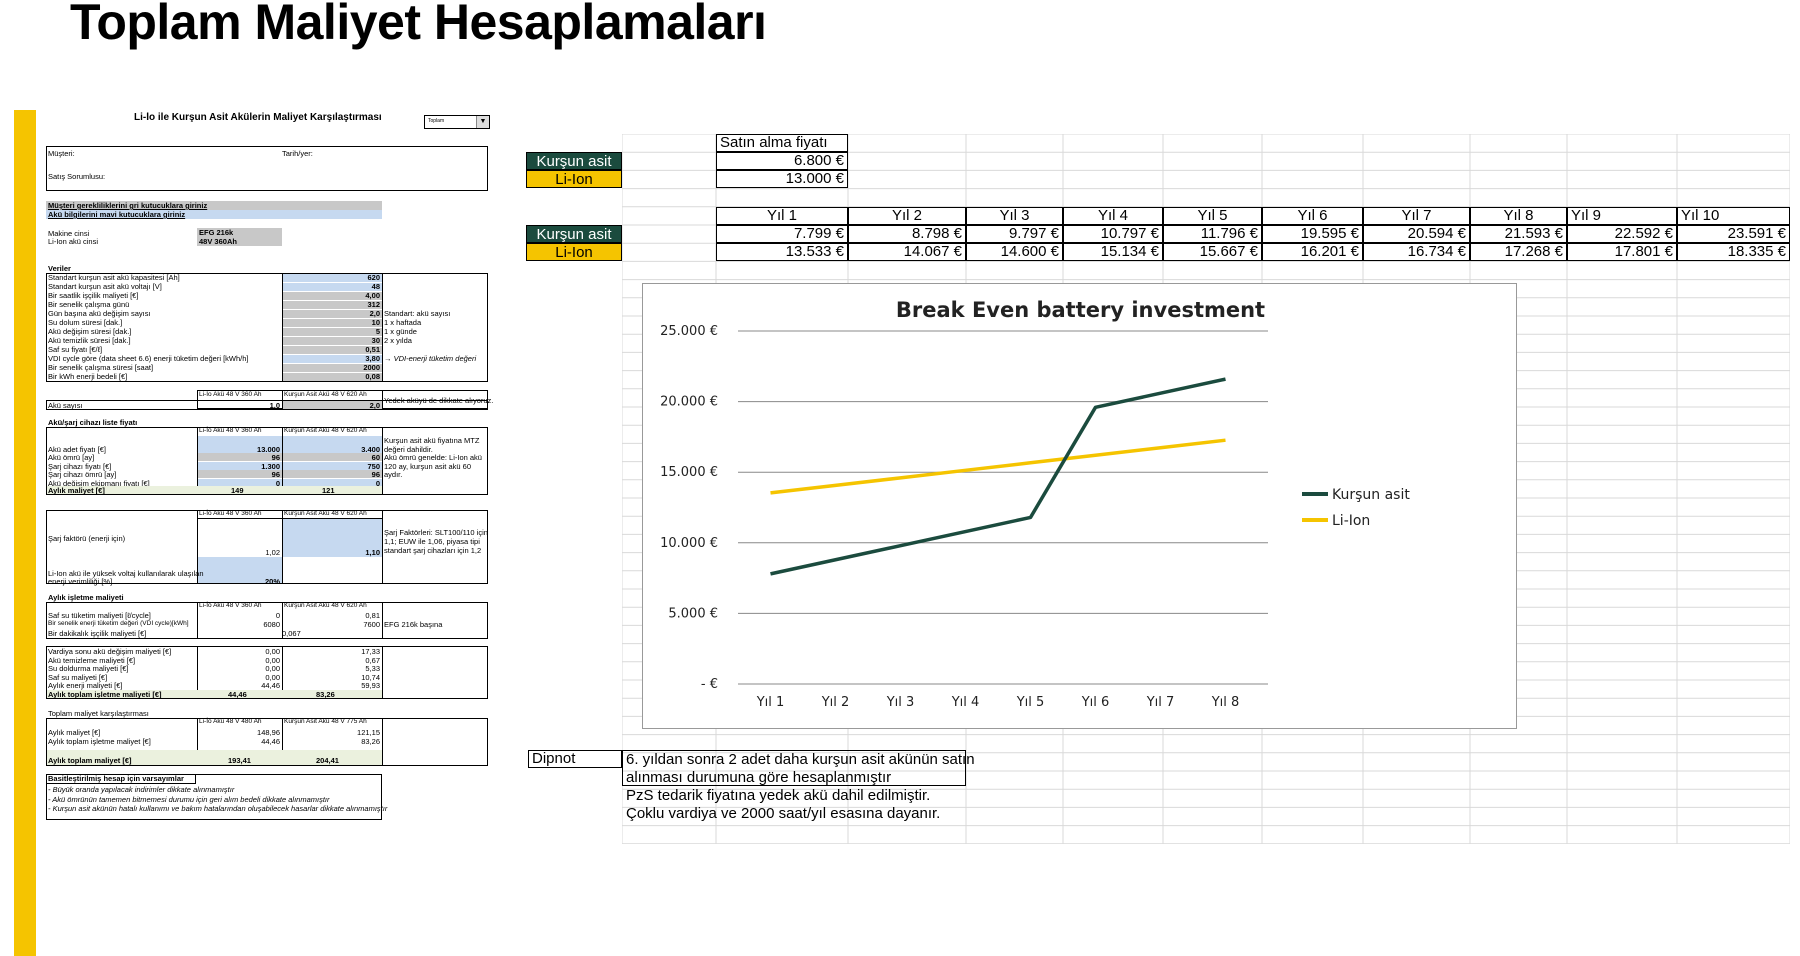  Describe the element at coordinates (272, 660) in the screenshot. I see `sec3b-row-li: 0,00` at that location.